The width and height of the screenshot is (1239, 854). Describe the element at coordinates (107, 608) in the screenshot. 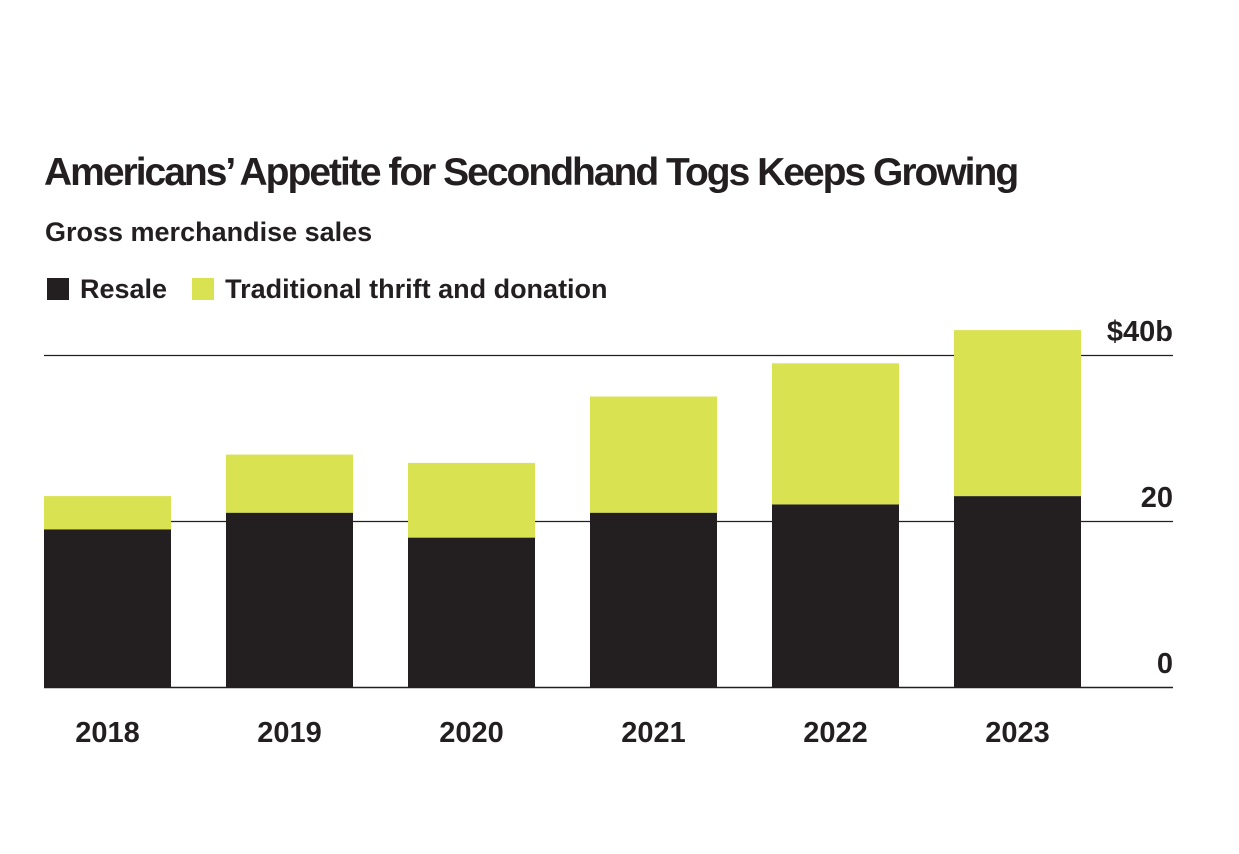

I see `bar-resale-2018` at that location.